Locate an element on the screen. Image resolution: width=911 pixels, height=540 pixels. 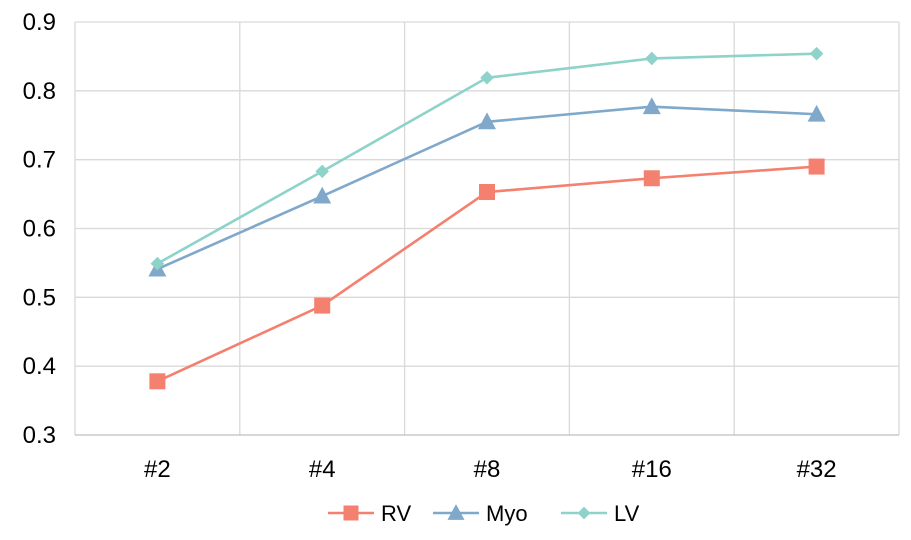
legend-item-rv: RV is located at coordinates (369, 513).